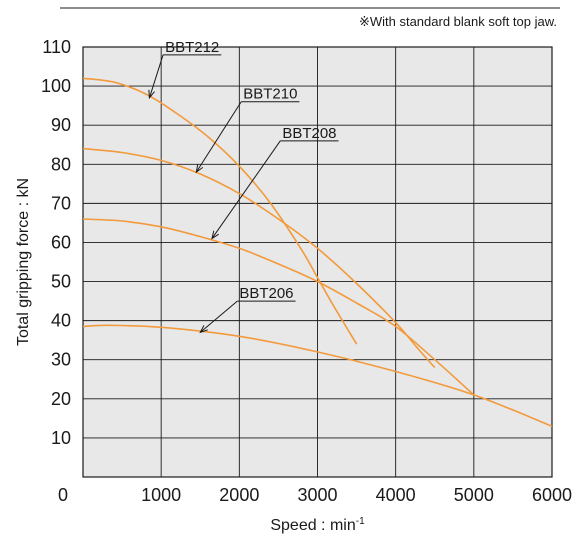 This screenshot has width=587, height=540. Describe the element at coordinates (270, 94) in the screenshot. I see `series-label-bbt210: BBT210` at that location.